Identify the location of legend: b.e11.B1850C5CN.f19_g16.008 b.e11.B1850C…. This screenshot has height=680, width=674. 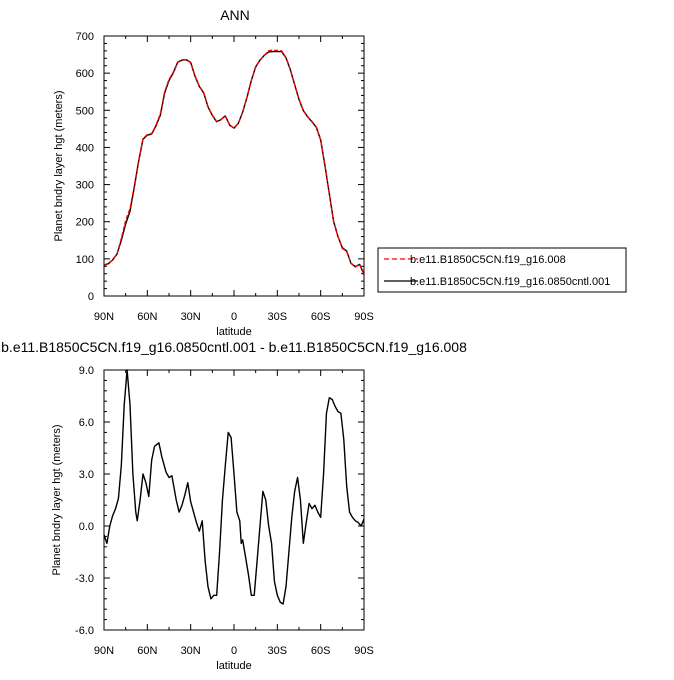
(502, 270).